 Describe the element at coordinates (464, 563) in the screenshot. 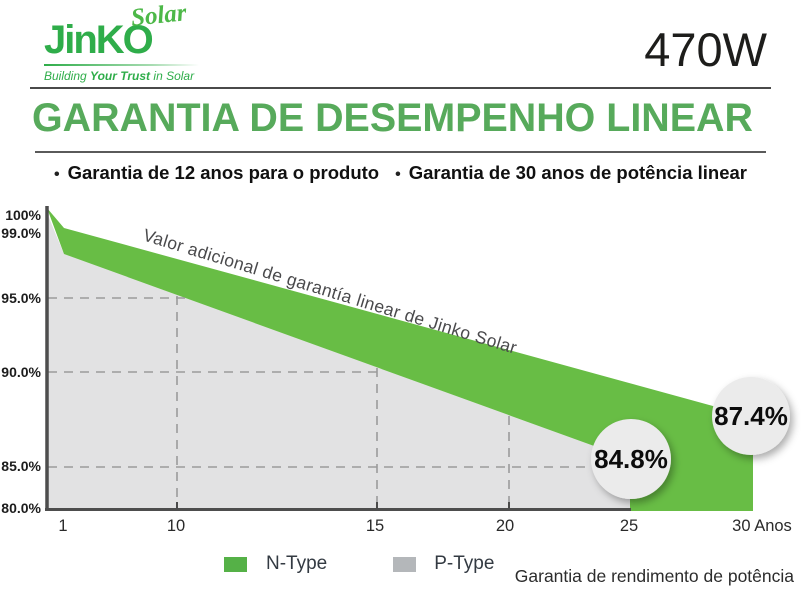

I see `legend-label-p-type: P-Type` at that location.